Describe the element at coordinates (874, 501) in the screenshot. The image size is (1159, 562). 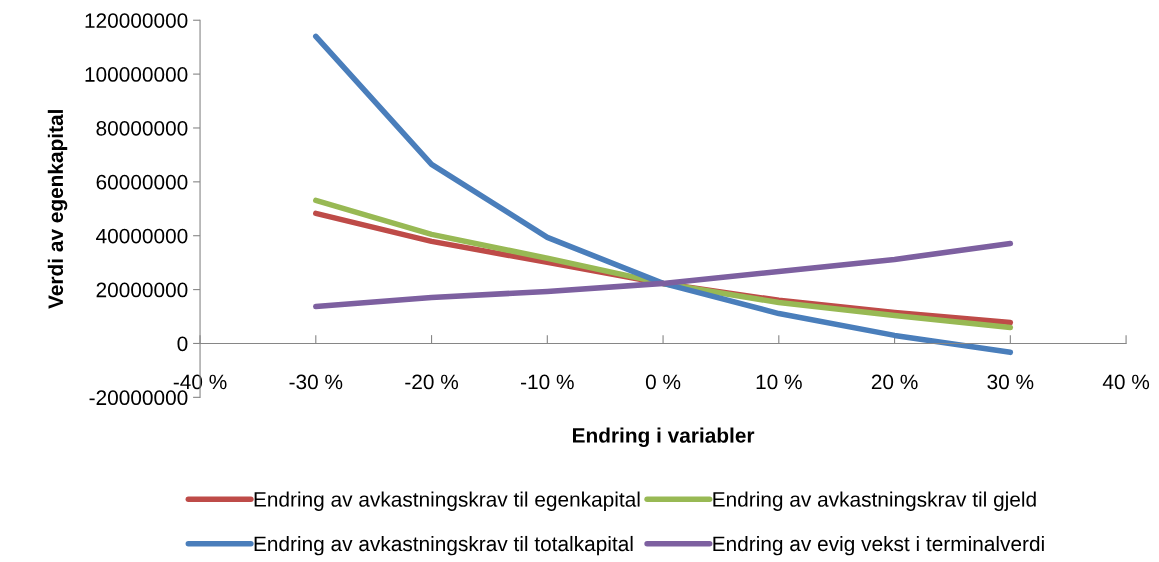
I see `legend-label: Endring av avkastningskrav til gjeld` at that location.